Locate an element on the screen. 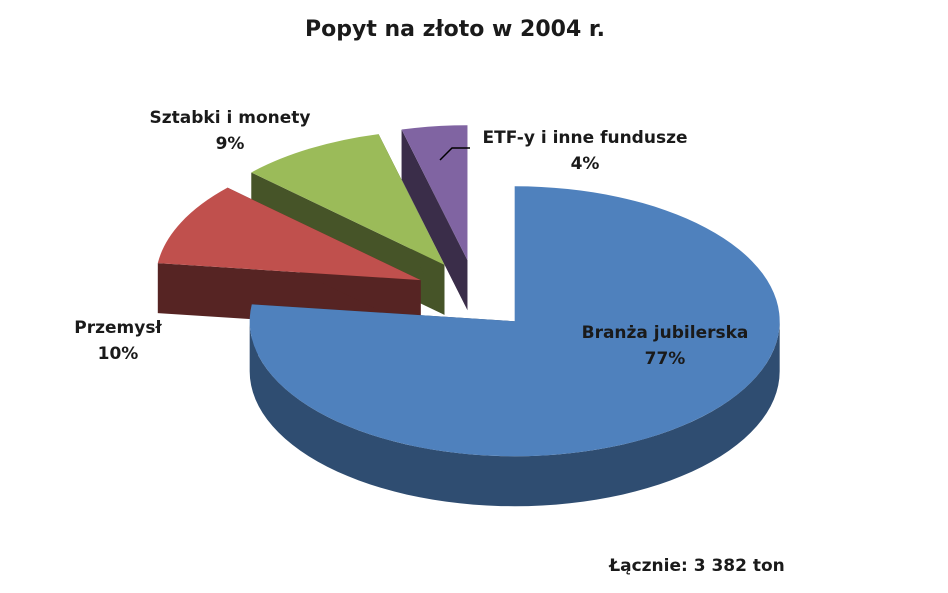 Image resolution: width=948 pixels, height=593 pixels. category-label: ETF-y i inne fundusze is located at coordinates (585, 138).